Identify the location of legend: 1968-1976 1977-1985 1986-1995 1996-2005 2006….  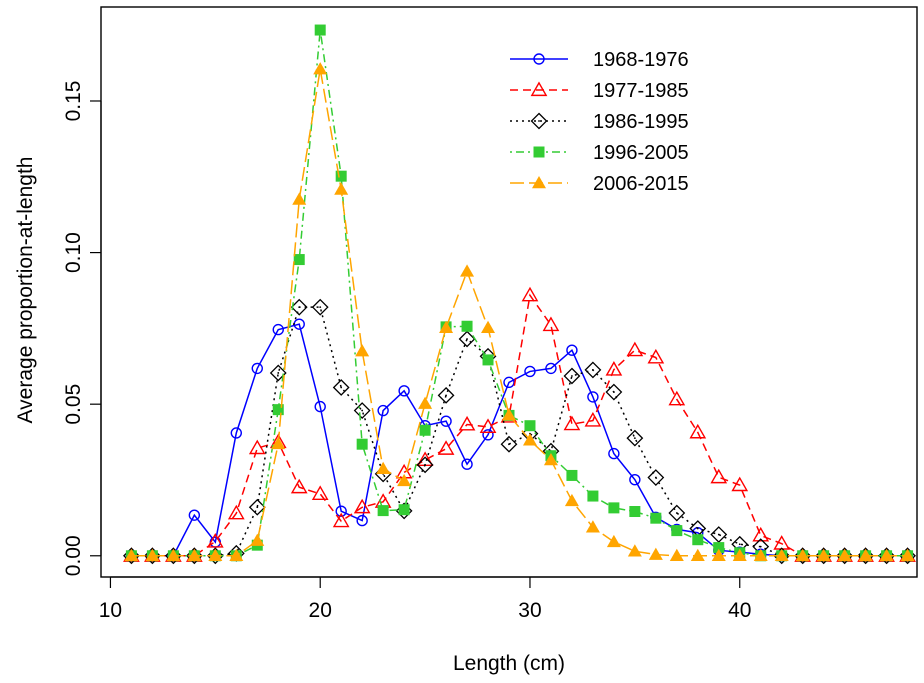
(599, 122).